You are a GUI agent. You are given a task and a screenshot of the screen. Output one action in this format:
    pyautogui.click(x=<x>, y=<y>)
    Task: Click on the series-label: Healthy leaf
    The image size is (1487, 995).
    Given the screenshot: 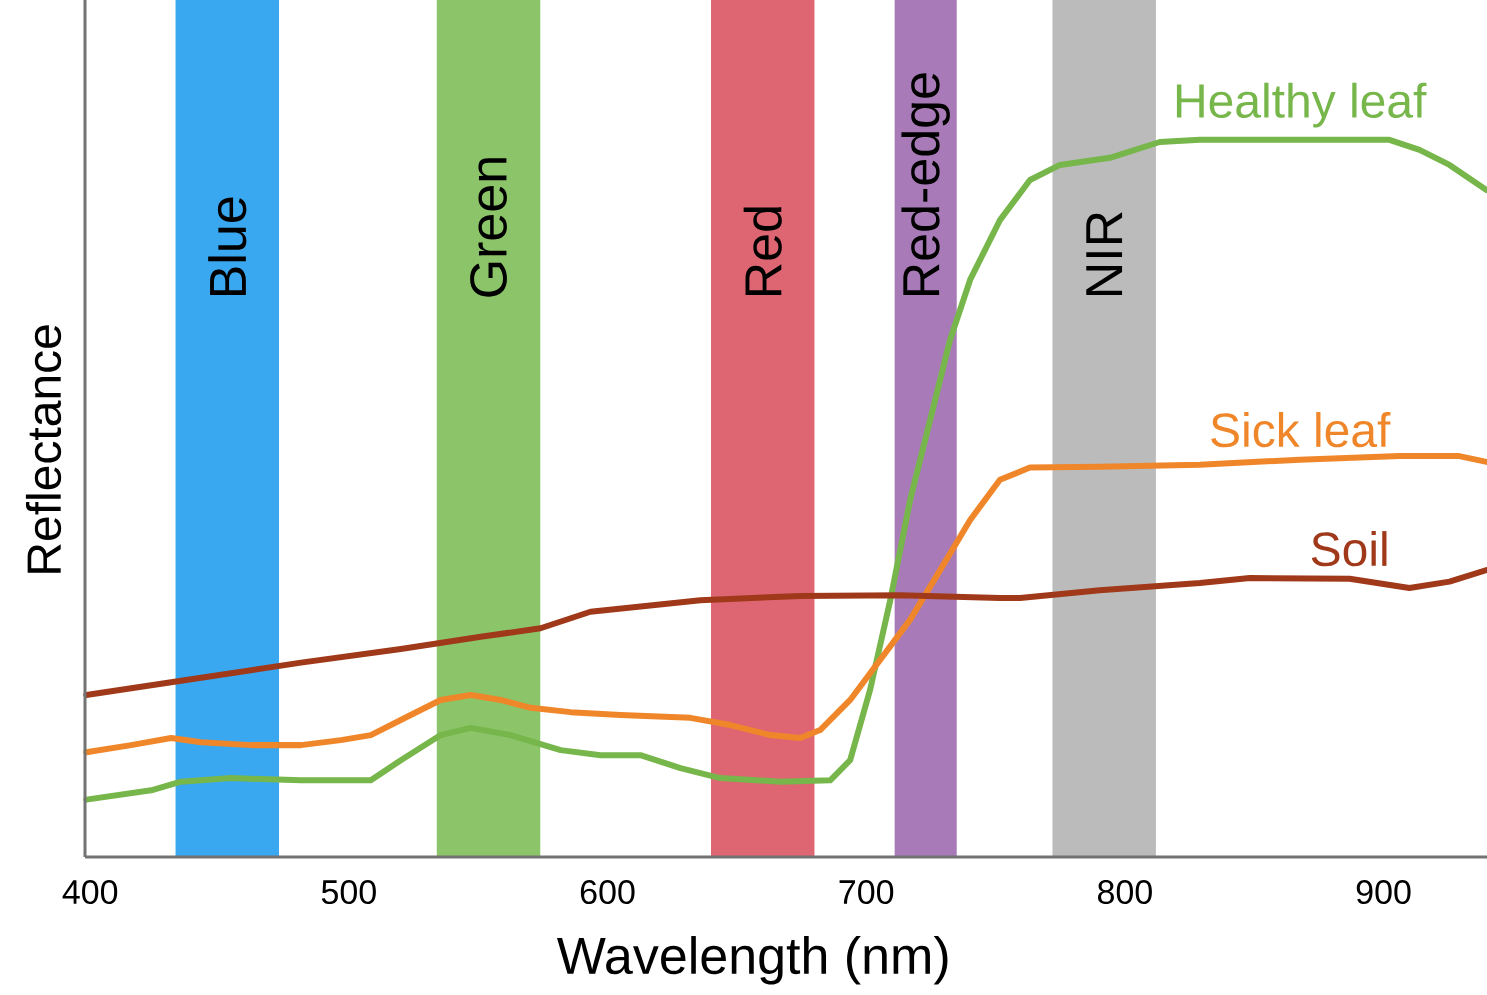 What is the action you would take?
    pyautogui.click(x=1301, y=105)
    